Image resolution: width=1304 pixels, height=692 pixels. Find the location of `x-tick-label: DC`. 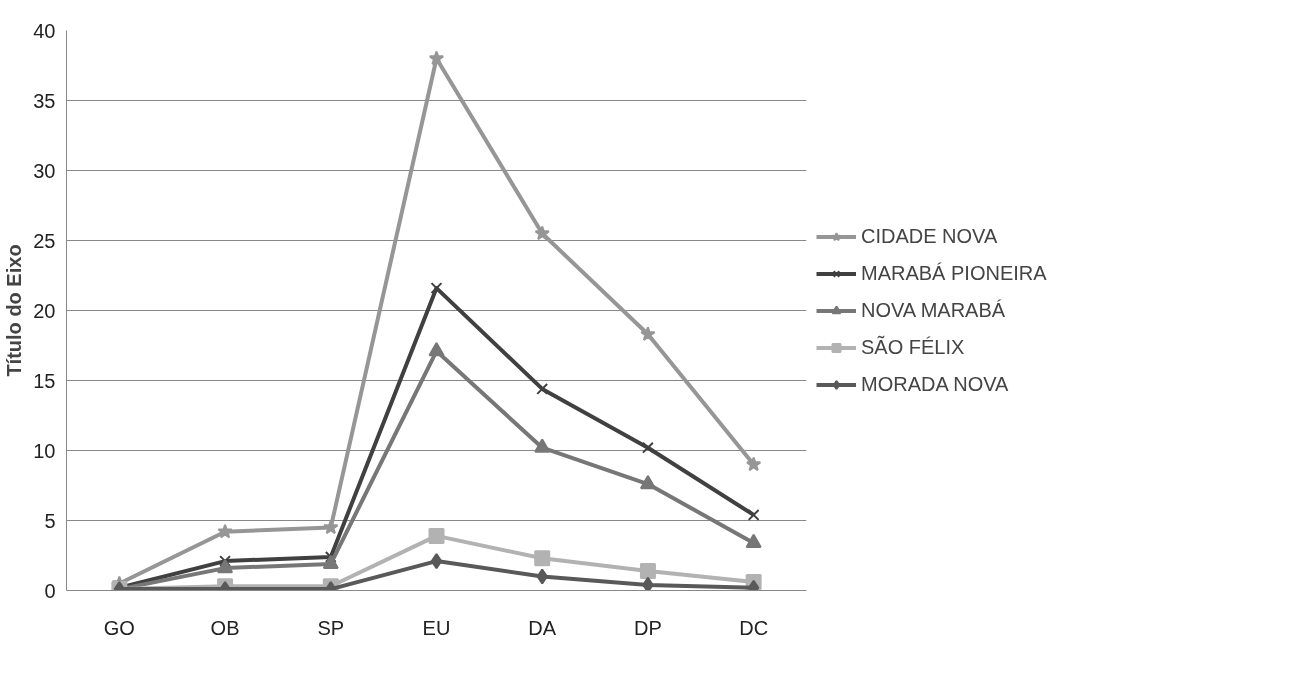

x-tick-label: DC is located at coordinates (754, 627).